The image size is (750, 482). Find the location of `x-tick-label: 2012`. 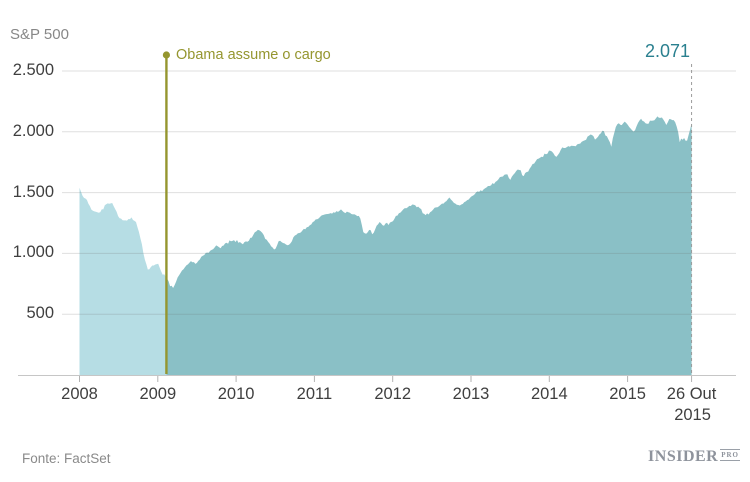

x-tick-label: 2012 is located at coordinates (393, 394).